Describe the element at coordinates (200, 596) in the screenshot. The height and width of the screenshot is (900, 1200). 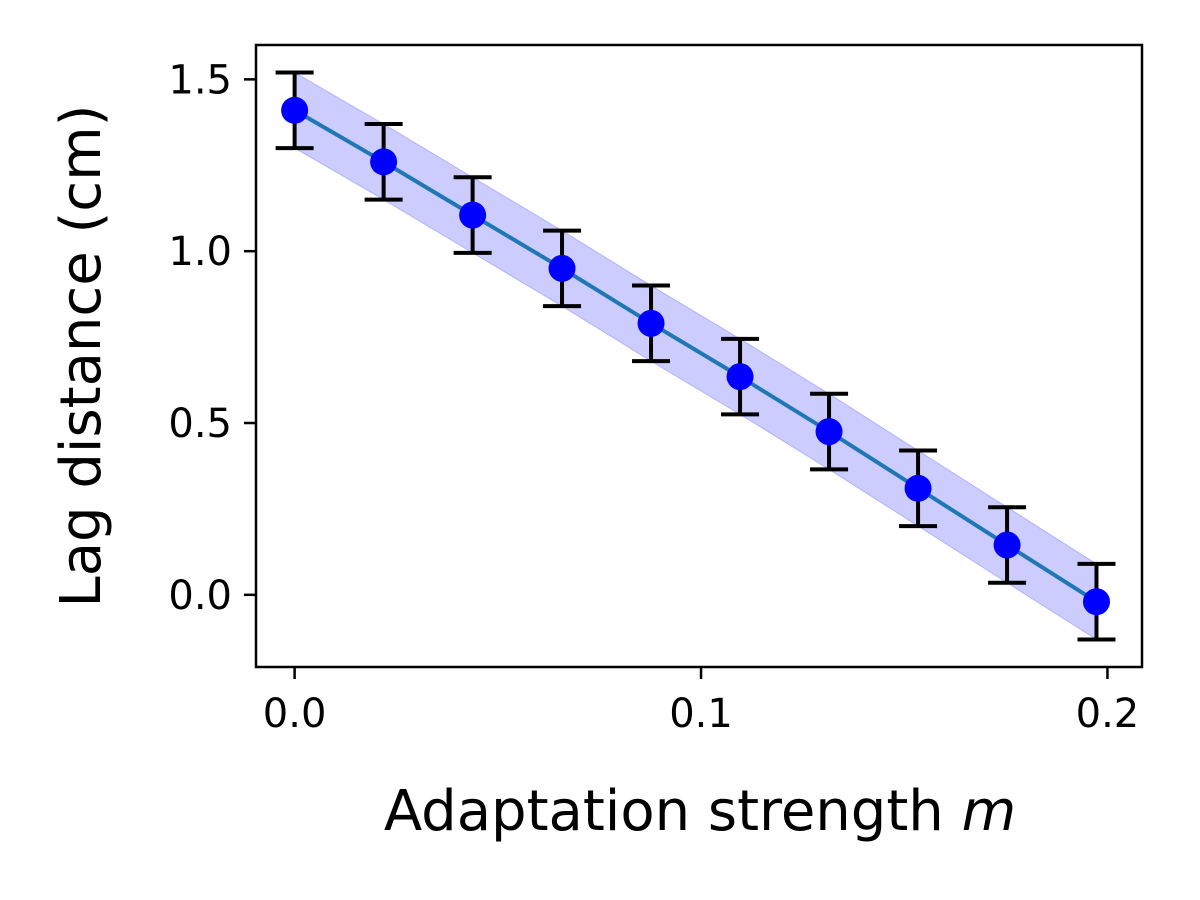
I see `y-tick-label: 0.0` at that location.